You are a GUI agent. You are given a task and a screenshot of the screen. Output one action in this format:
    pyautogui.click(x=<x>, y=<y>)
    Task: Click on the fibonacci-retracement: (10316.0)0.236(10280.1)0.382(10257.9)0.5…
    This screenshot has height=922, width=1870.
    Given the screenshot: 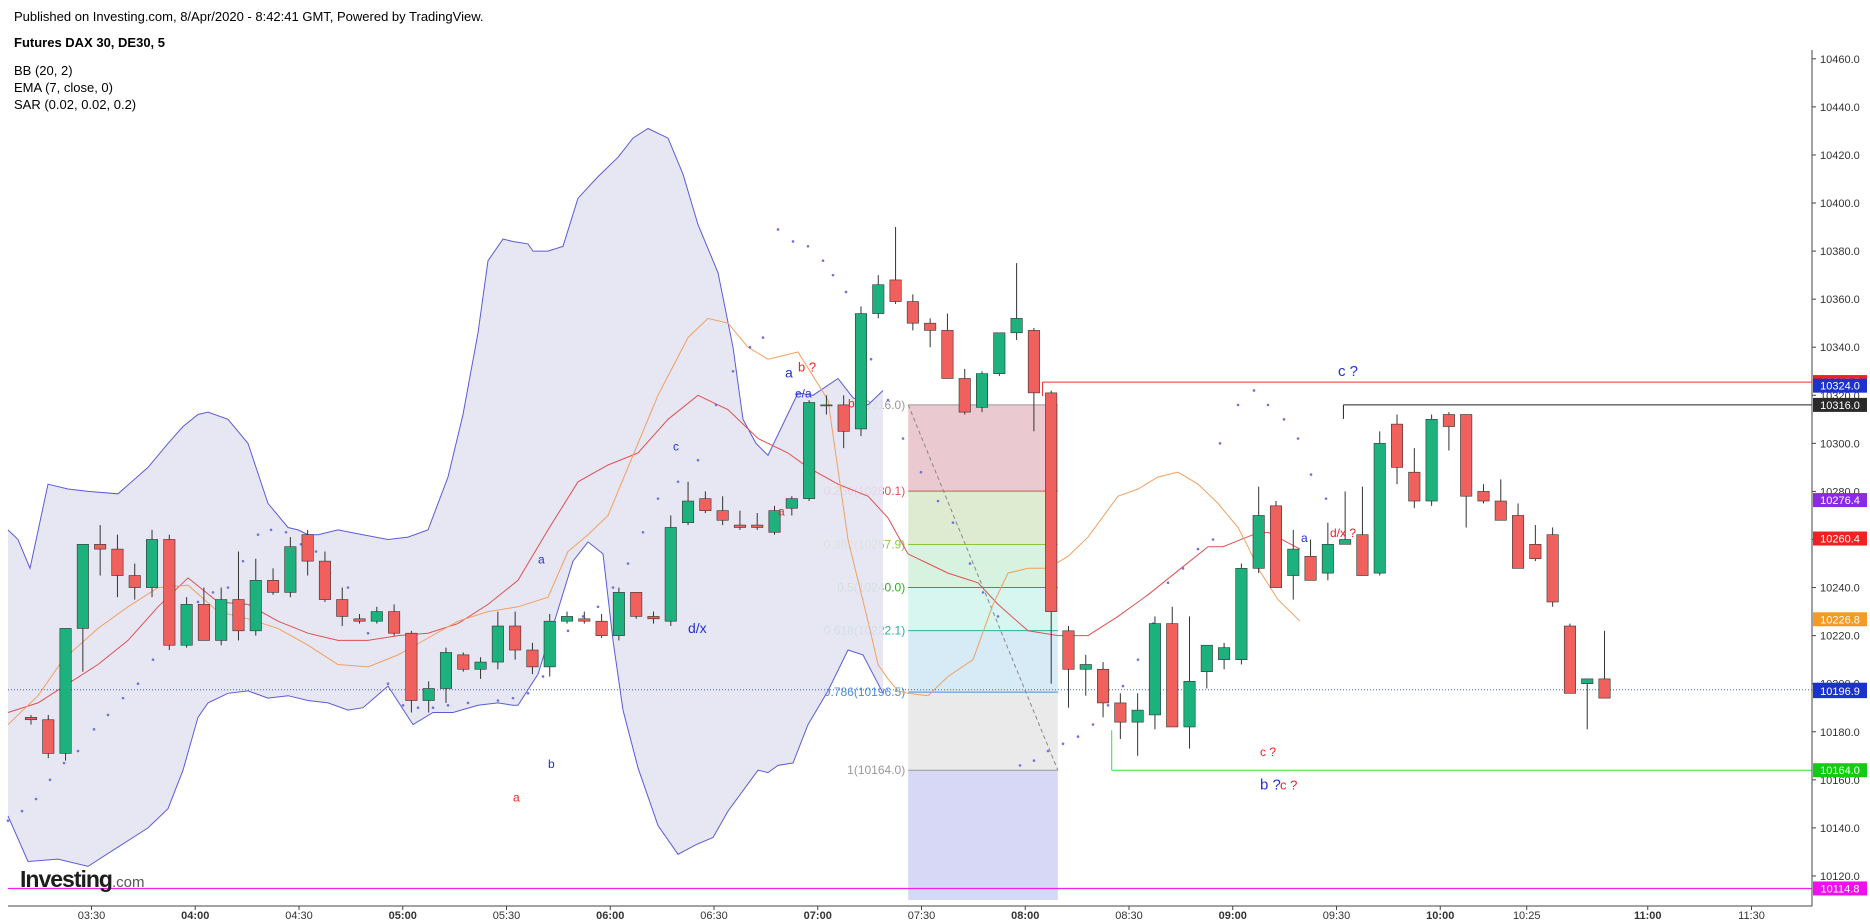 What is the action you would take?
    pyautogui.click(x=941, y=649)
    